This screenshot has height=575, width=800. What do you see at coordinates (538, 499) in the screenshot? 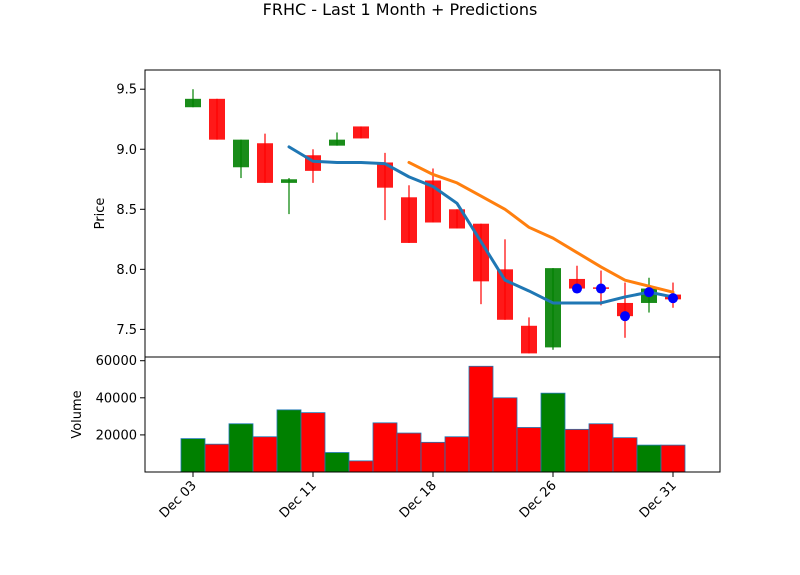
I see `x-tick-label: Dec 26` at bounding box center [538, 499].